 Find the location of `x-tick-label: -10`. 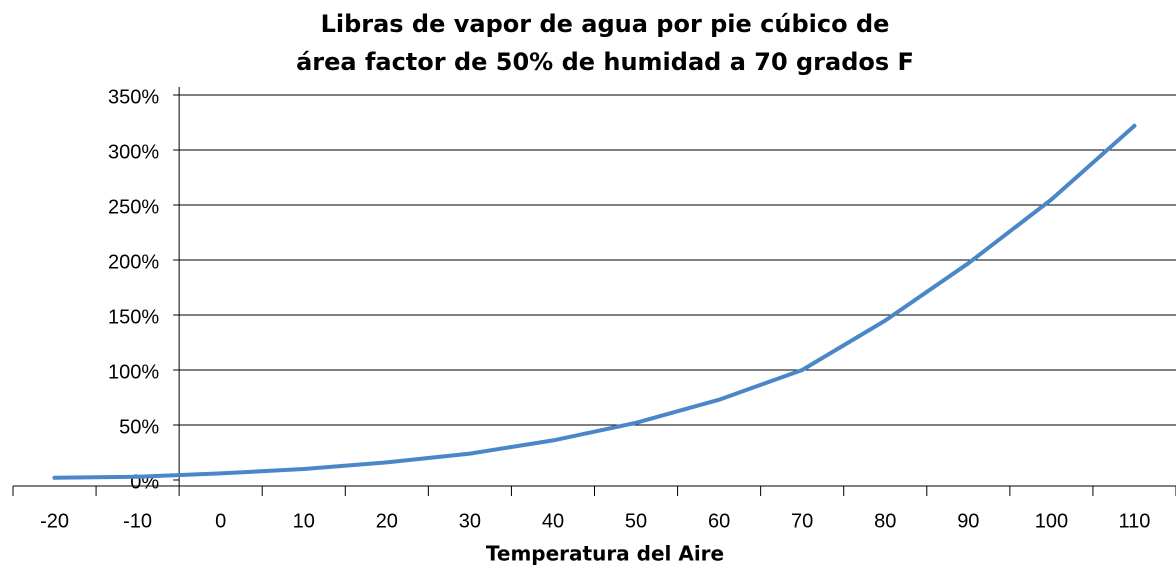

x-tick-label: -10 is located at coordinates (137, 521).